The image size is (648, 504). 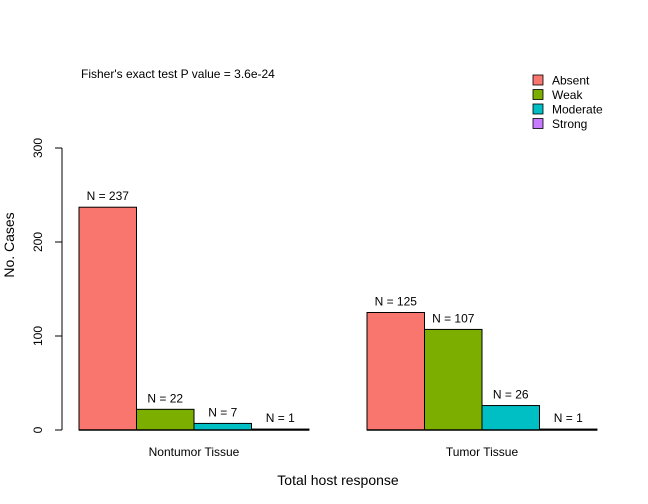 I want to click on bar-value-label: N = 26, so click(x=511, y=395).